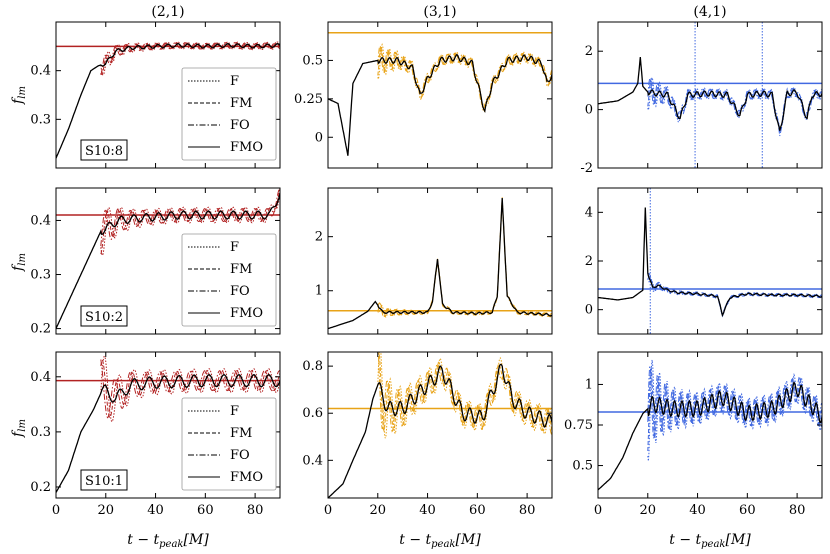  Describe the element at coordinates (312, 366) in the screenshot. I see `y-tick-label: 0.8` at that location.